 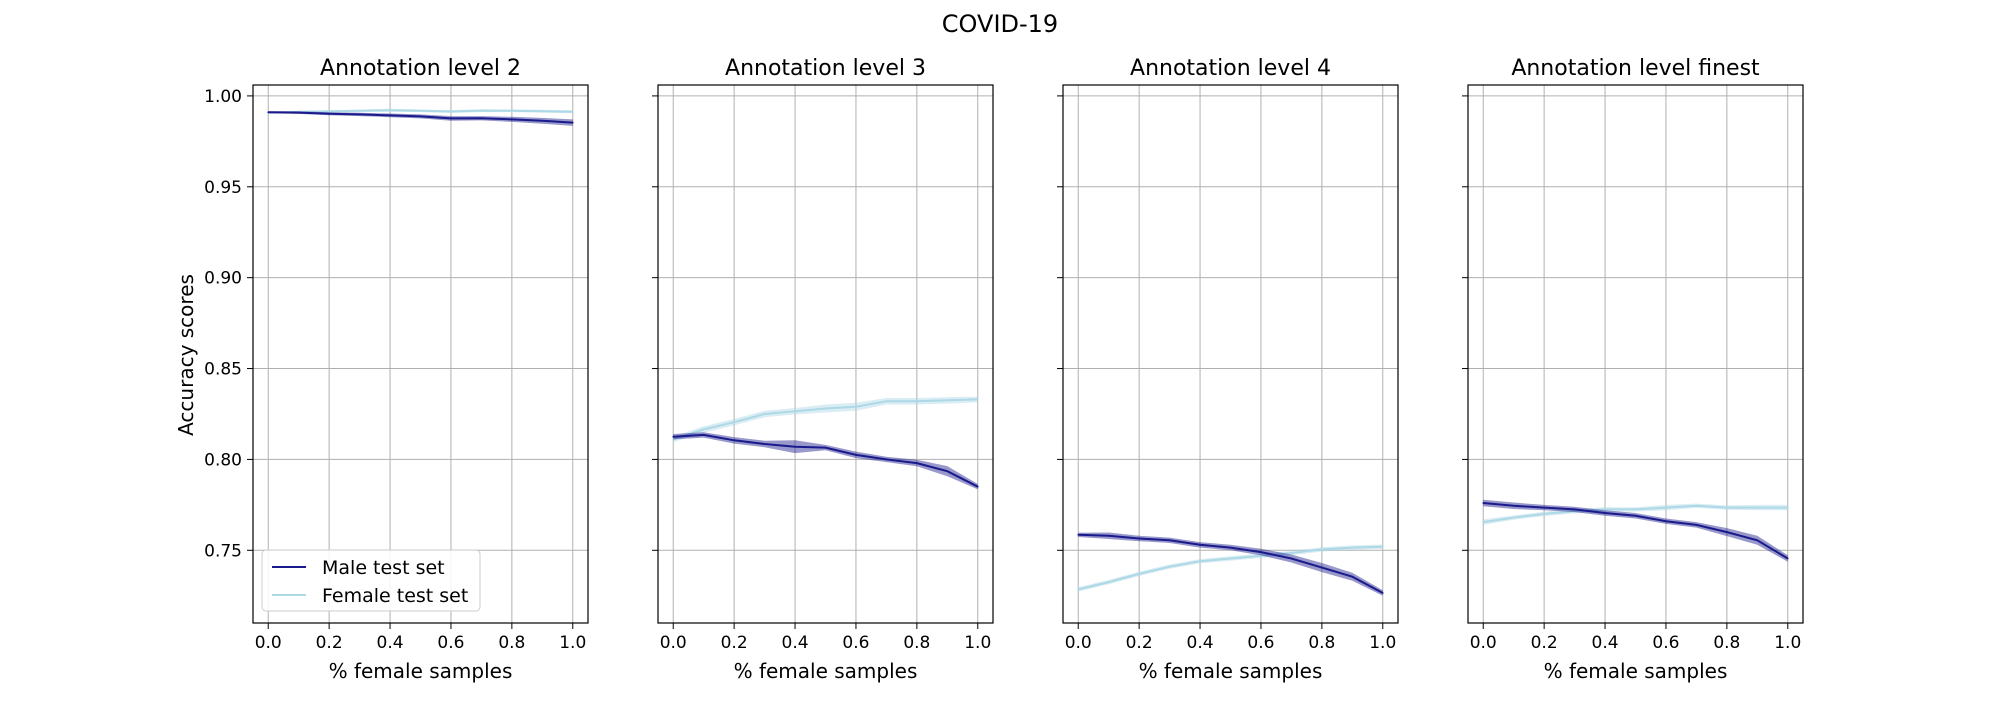 I want to click on y-tick-label: 0.90, so click(x=223, y=279).